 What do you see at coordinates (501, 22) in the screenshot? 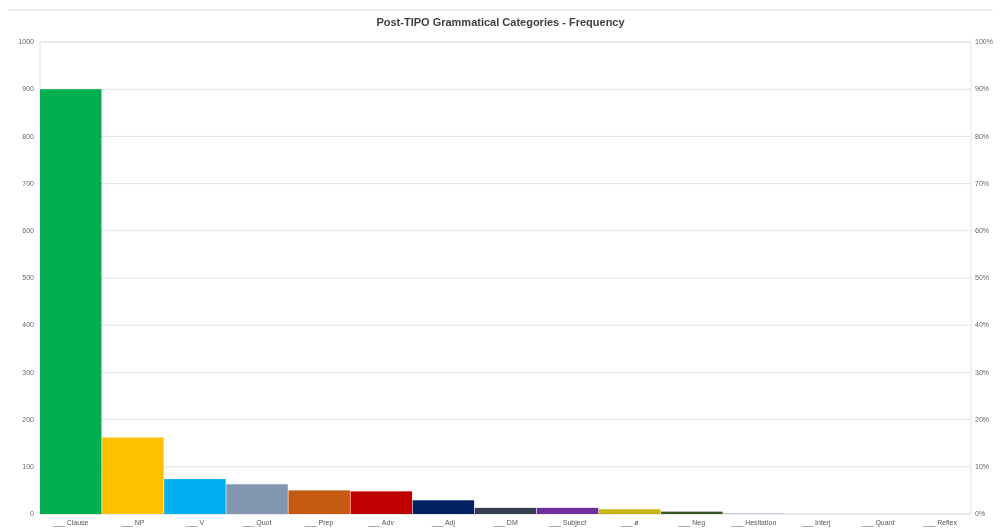
I see `chart-title: Post-TIPO Grammatical Categories - Frequency` at bounding box center [501, 22].